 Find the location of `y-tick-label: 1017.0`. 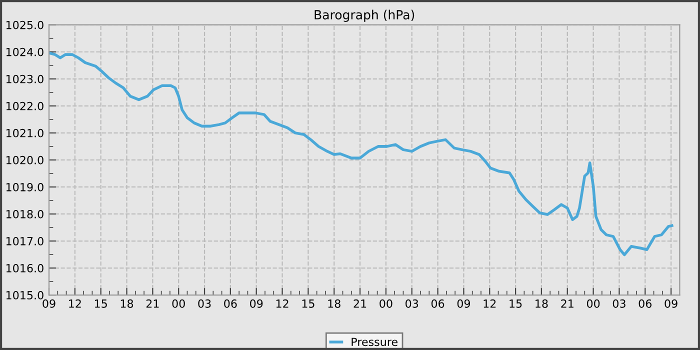

y-tick-label: 1017.0 is located at coordinates (25, 241).